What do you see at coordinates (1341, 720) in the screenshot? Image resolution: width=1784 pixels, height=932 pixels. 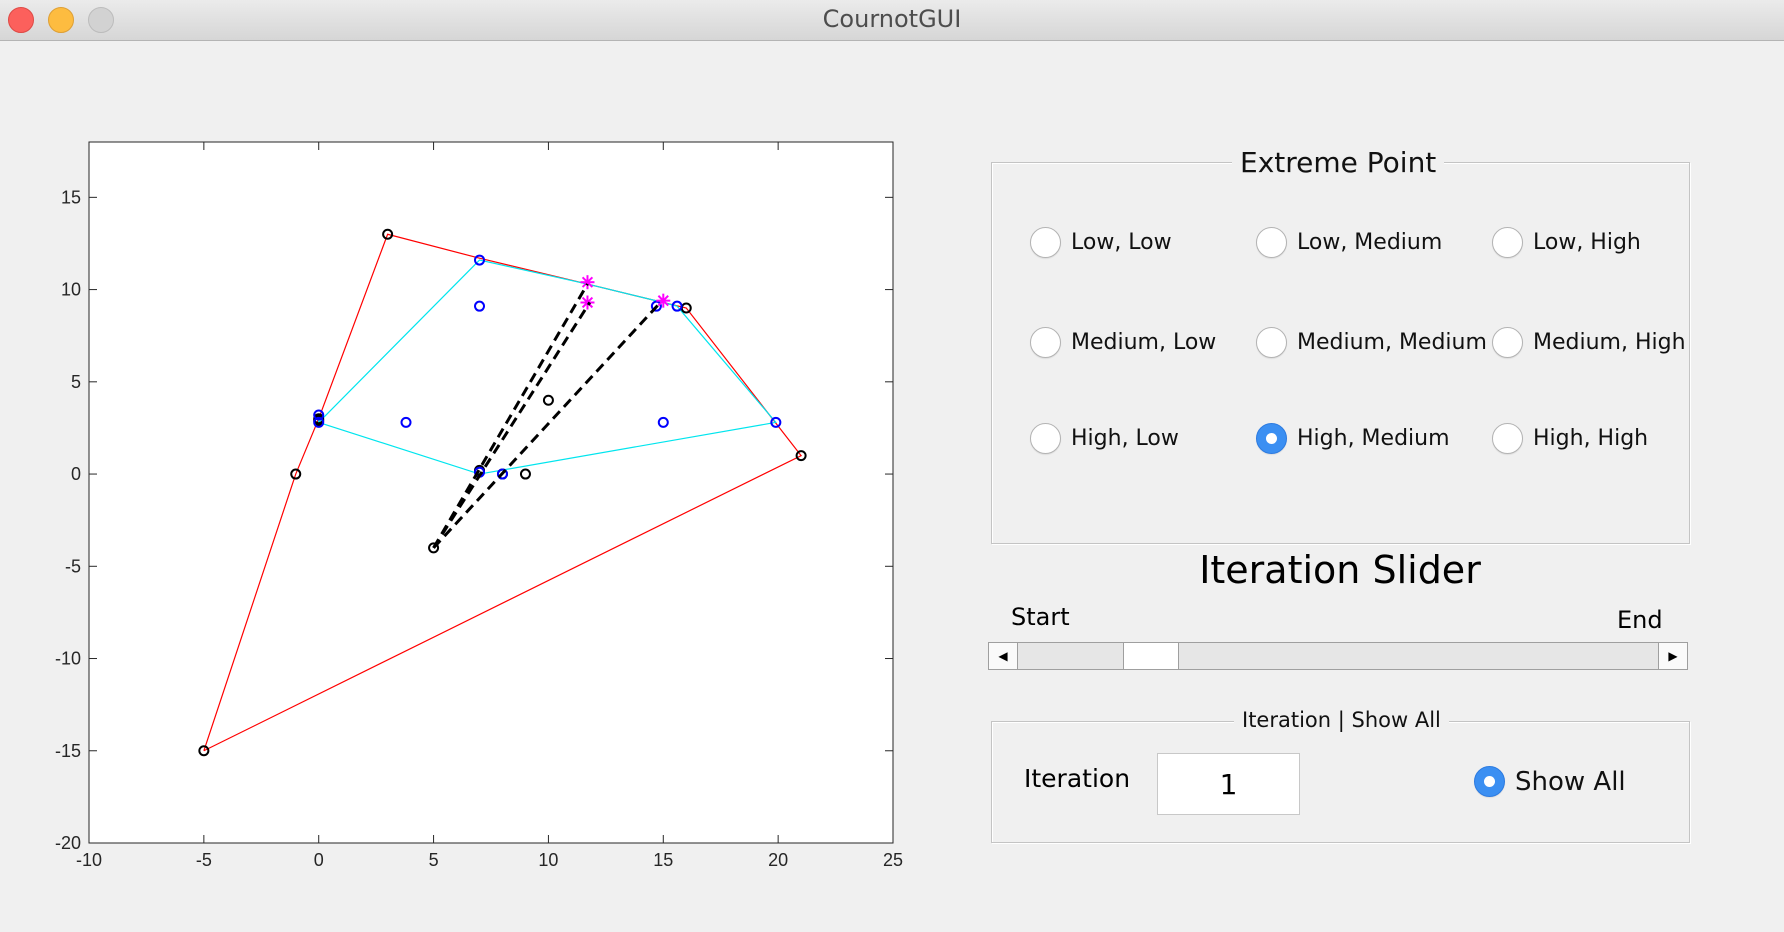 I see `iteration-show-all-title: Iteration | Show All` at bounding box center [1341, 720].